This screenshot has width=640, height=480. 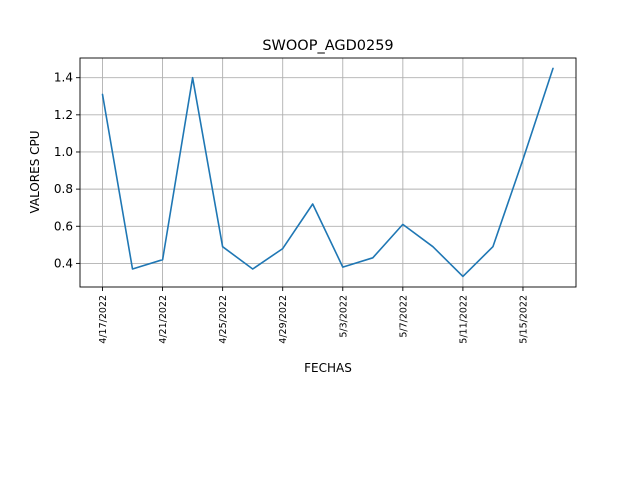 I want to click on x-axis-label: FECHAS, so click(x=328, y=368).